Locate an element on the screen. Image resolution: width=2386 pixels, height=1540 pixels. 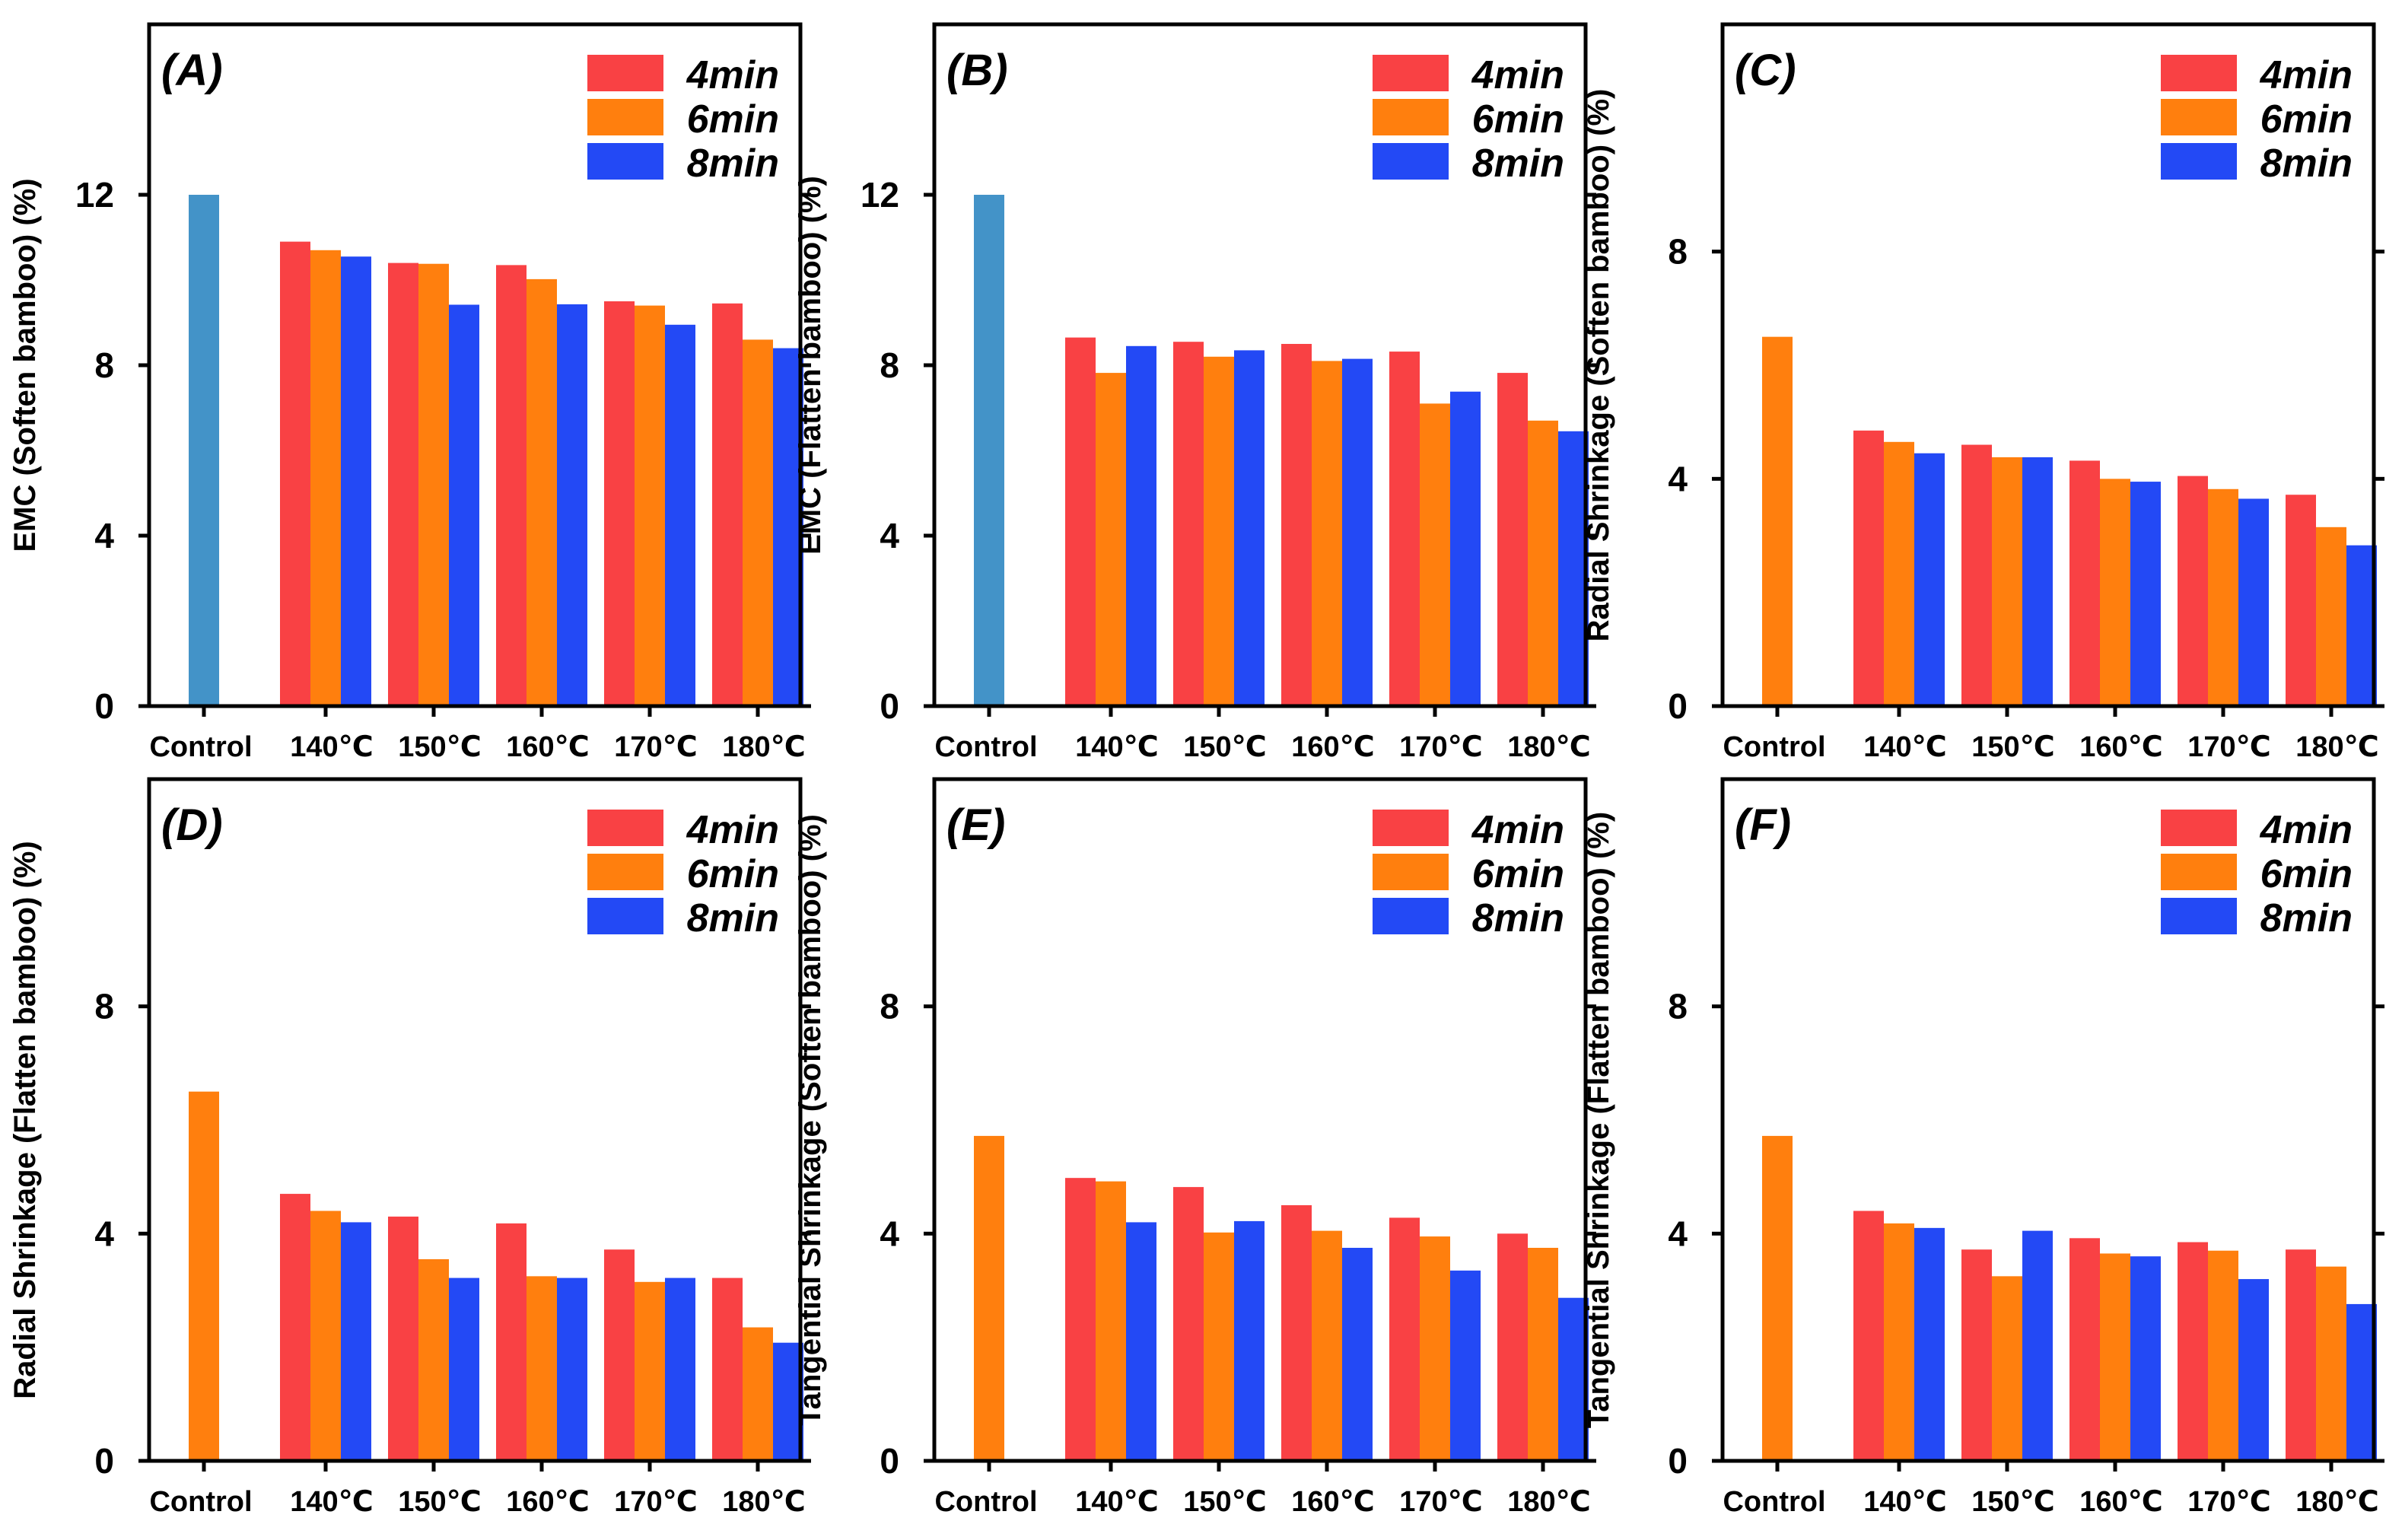
panel-label: (A) is located at coordinates (192, 70).